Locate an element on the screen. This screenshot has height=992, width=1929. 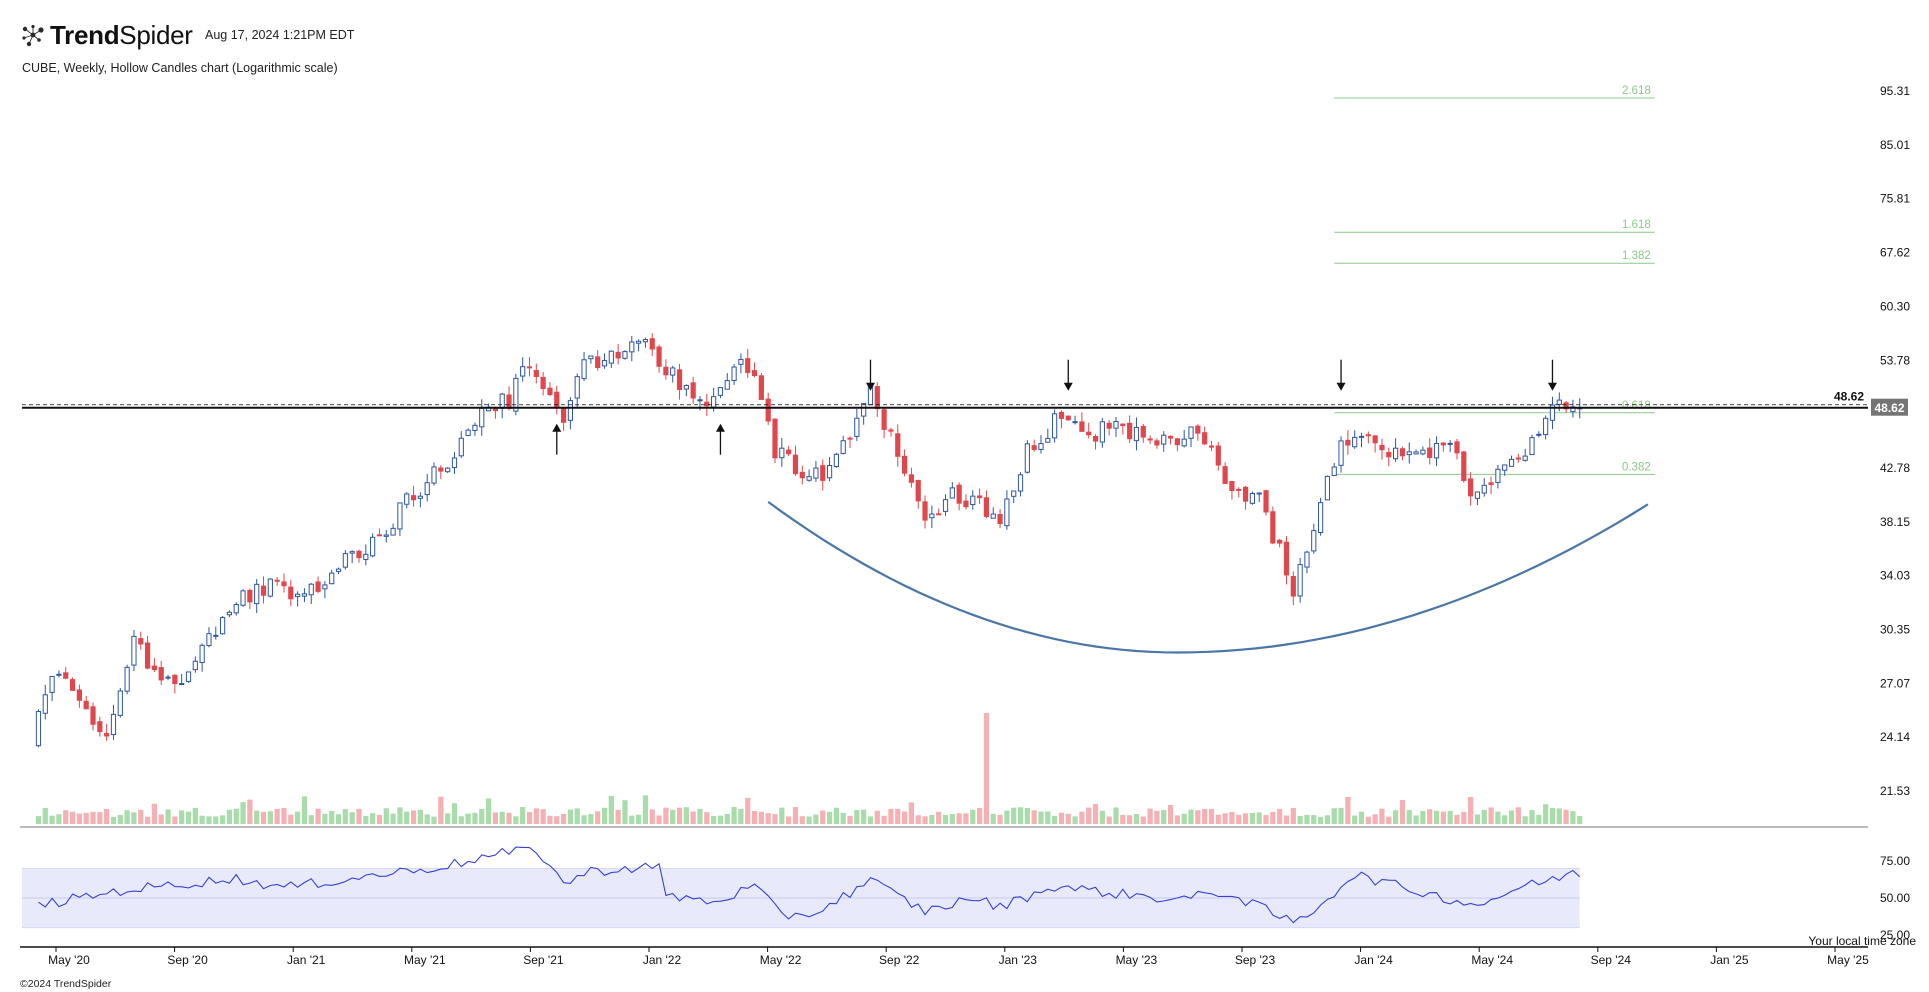
price-tick-label: 24.14 is located at coordinates (1895, 737).